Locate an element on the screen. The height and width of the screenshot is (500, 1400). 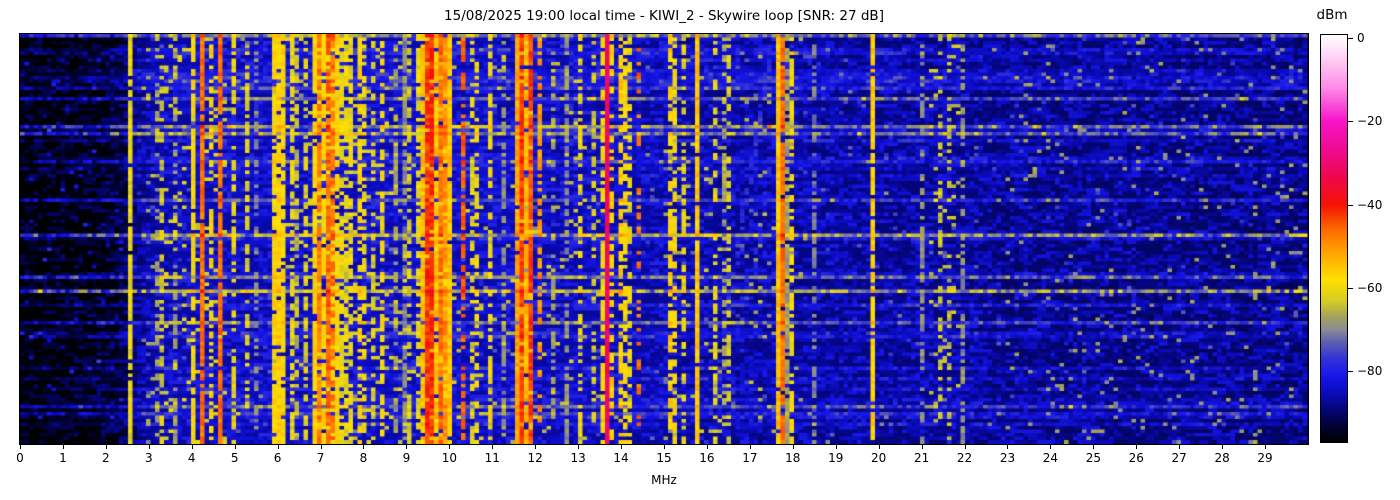
x-tick-label: 17 is located at coordinates (750, 458).